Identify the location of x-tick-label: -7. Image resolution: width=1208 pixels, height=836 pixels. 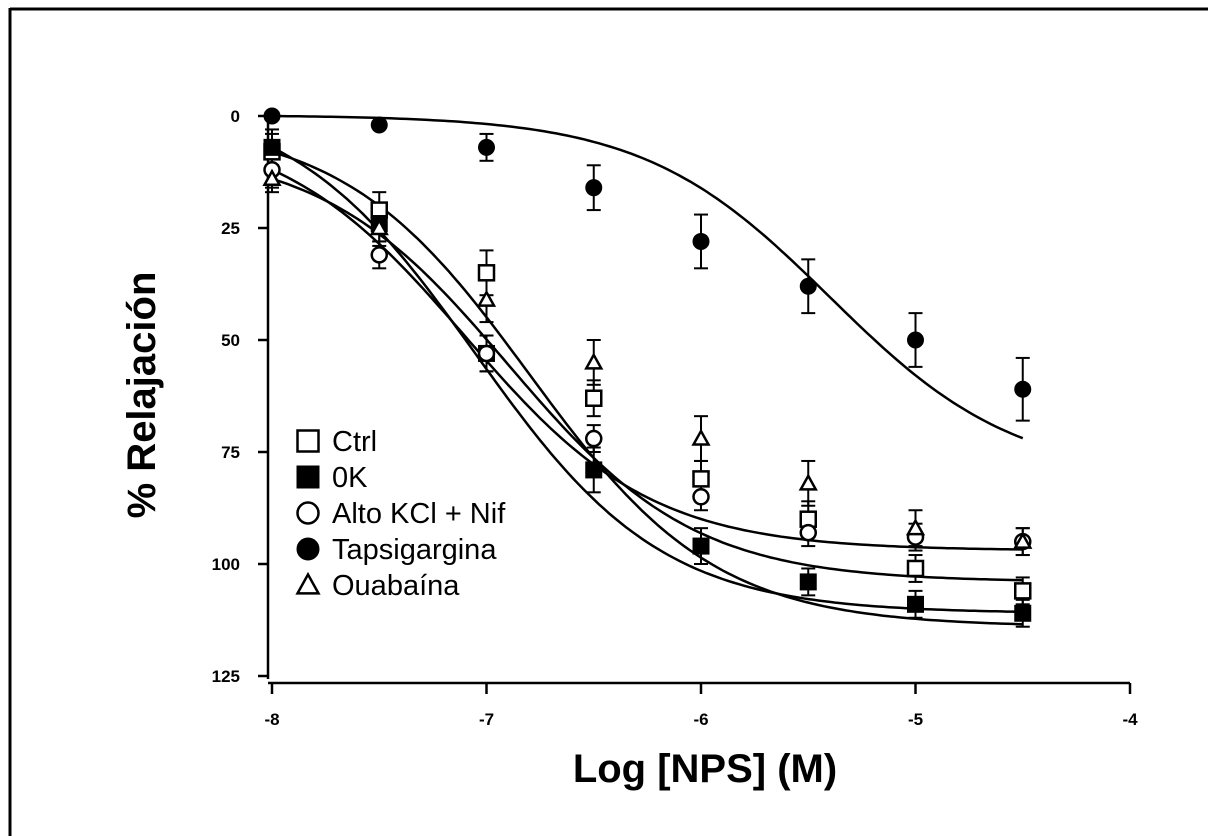
(486, 719).